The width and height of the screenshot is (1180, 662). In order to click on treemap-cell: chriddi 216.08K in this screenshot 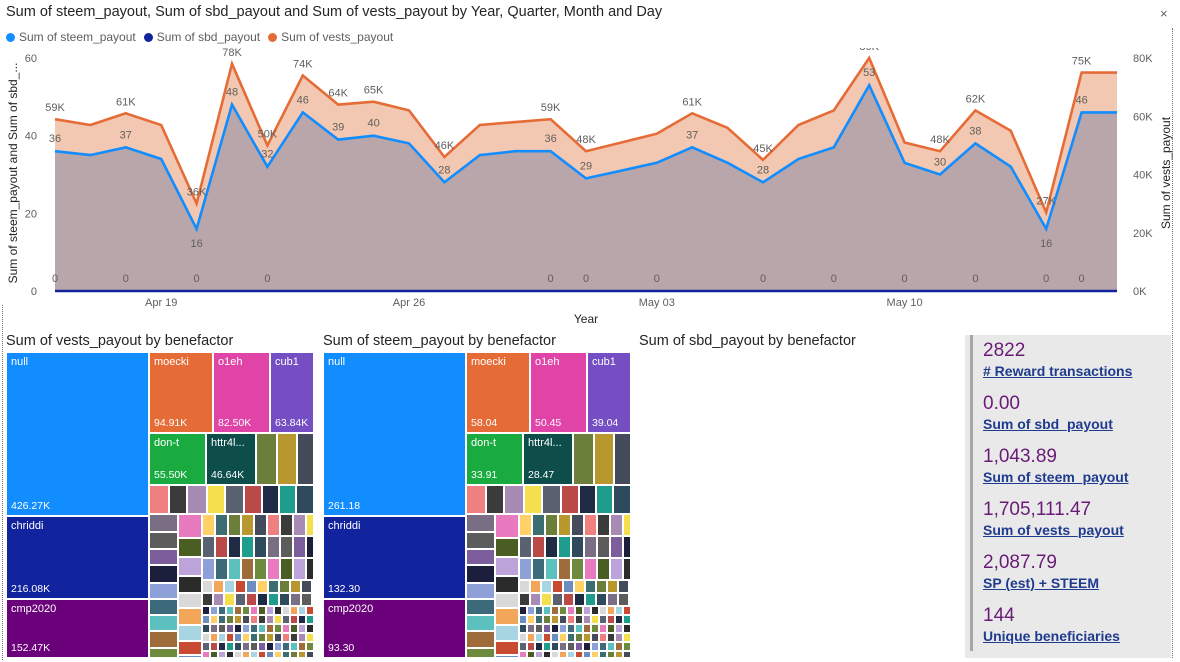, I will do `click(77, 557)`.